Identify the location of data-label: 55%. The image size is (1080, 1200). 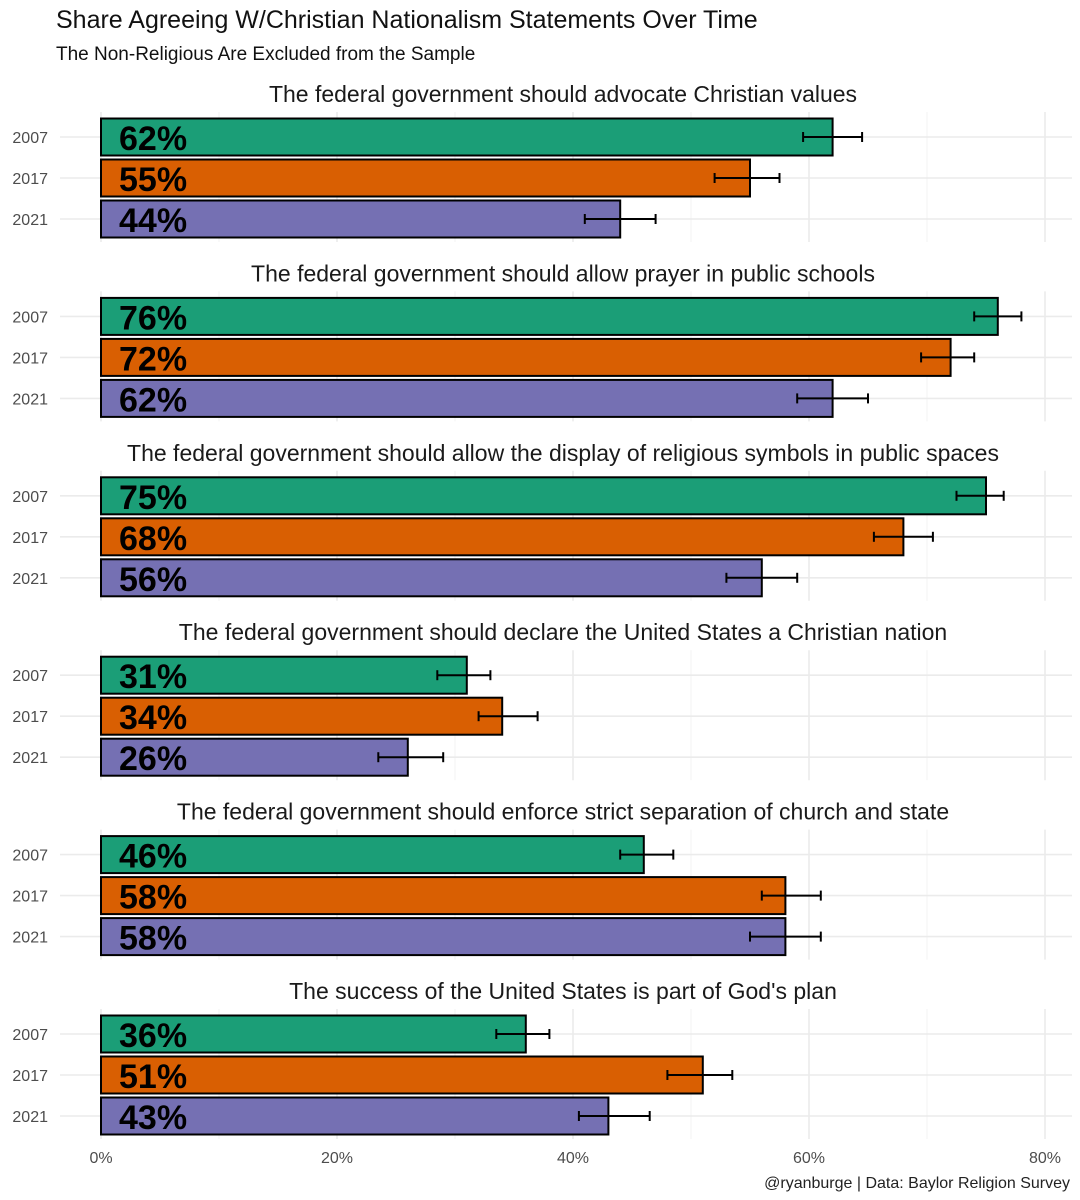
(153, 180).